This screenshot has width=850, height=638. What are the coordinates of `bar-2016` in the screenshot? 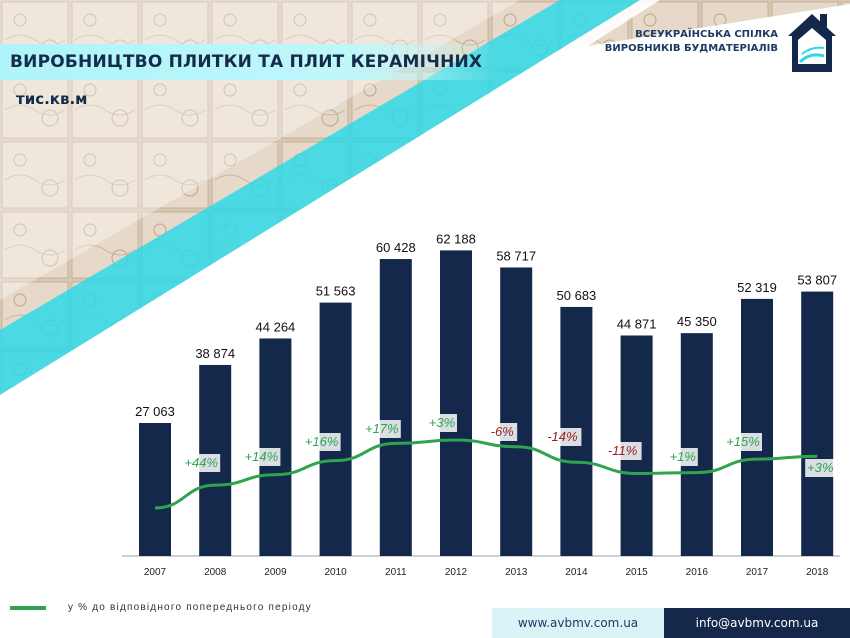 It's located at (696, 444).